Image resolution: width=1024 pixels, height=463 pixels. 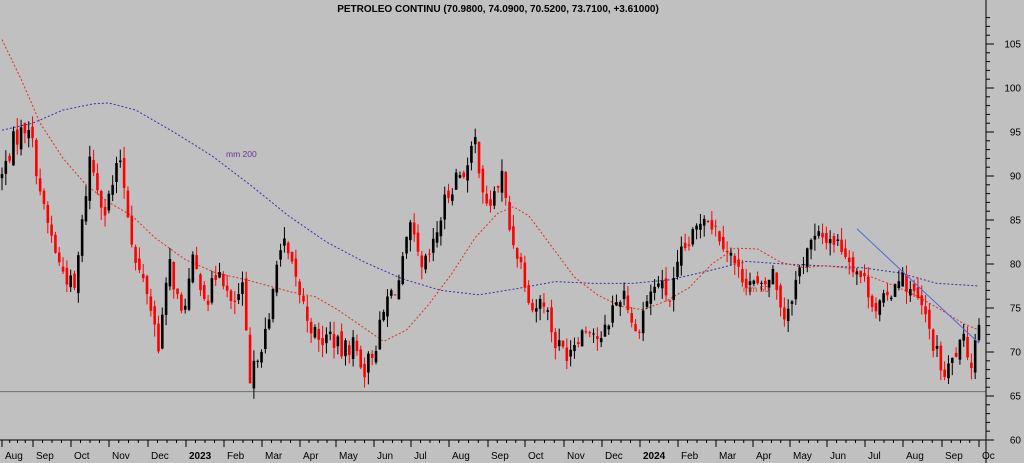 I want to click on x-tick-label: Apr, so click(x=311, y=456).